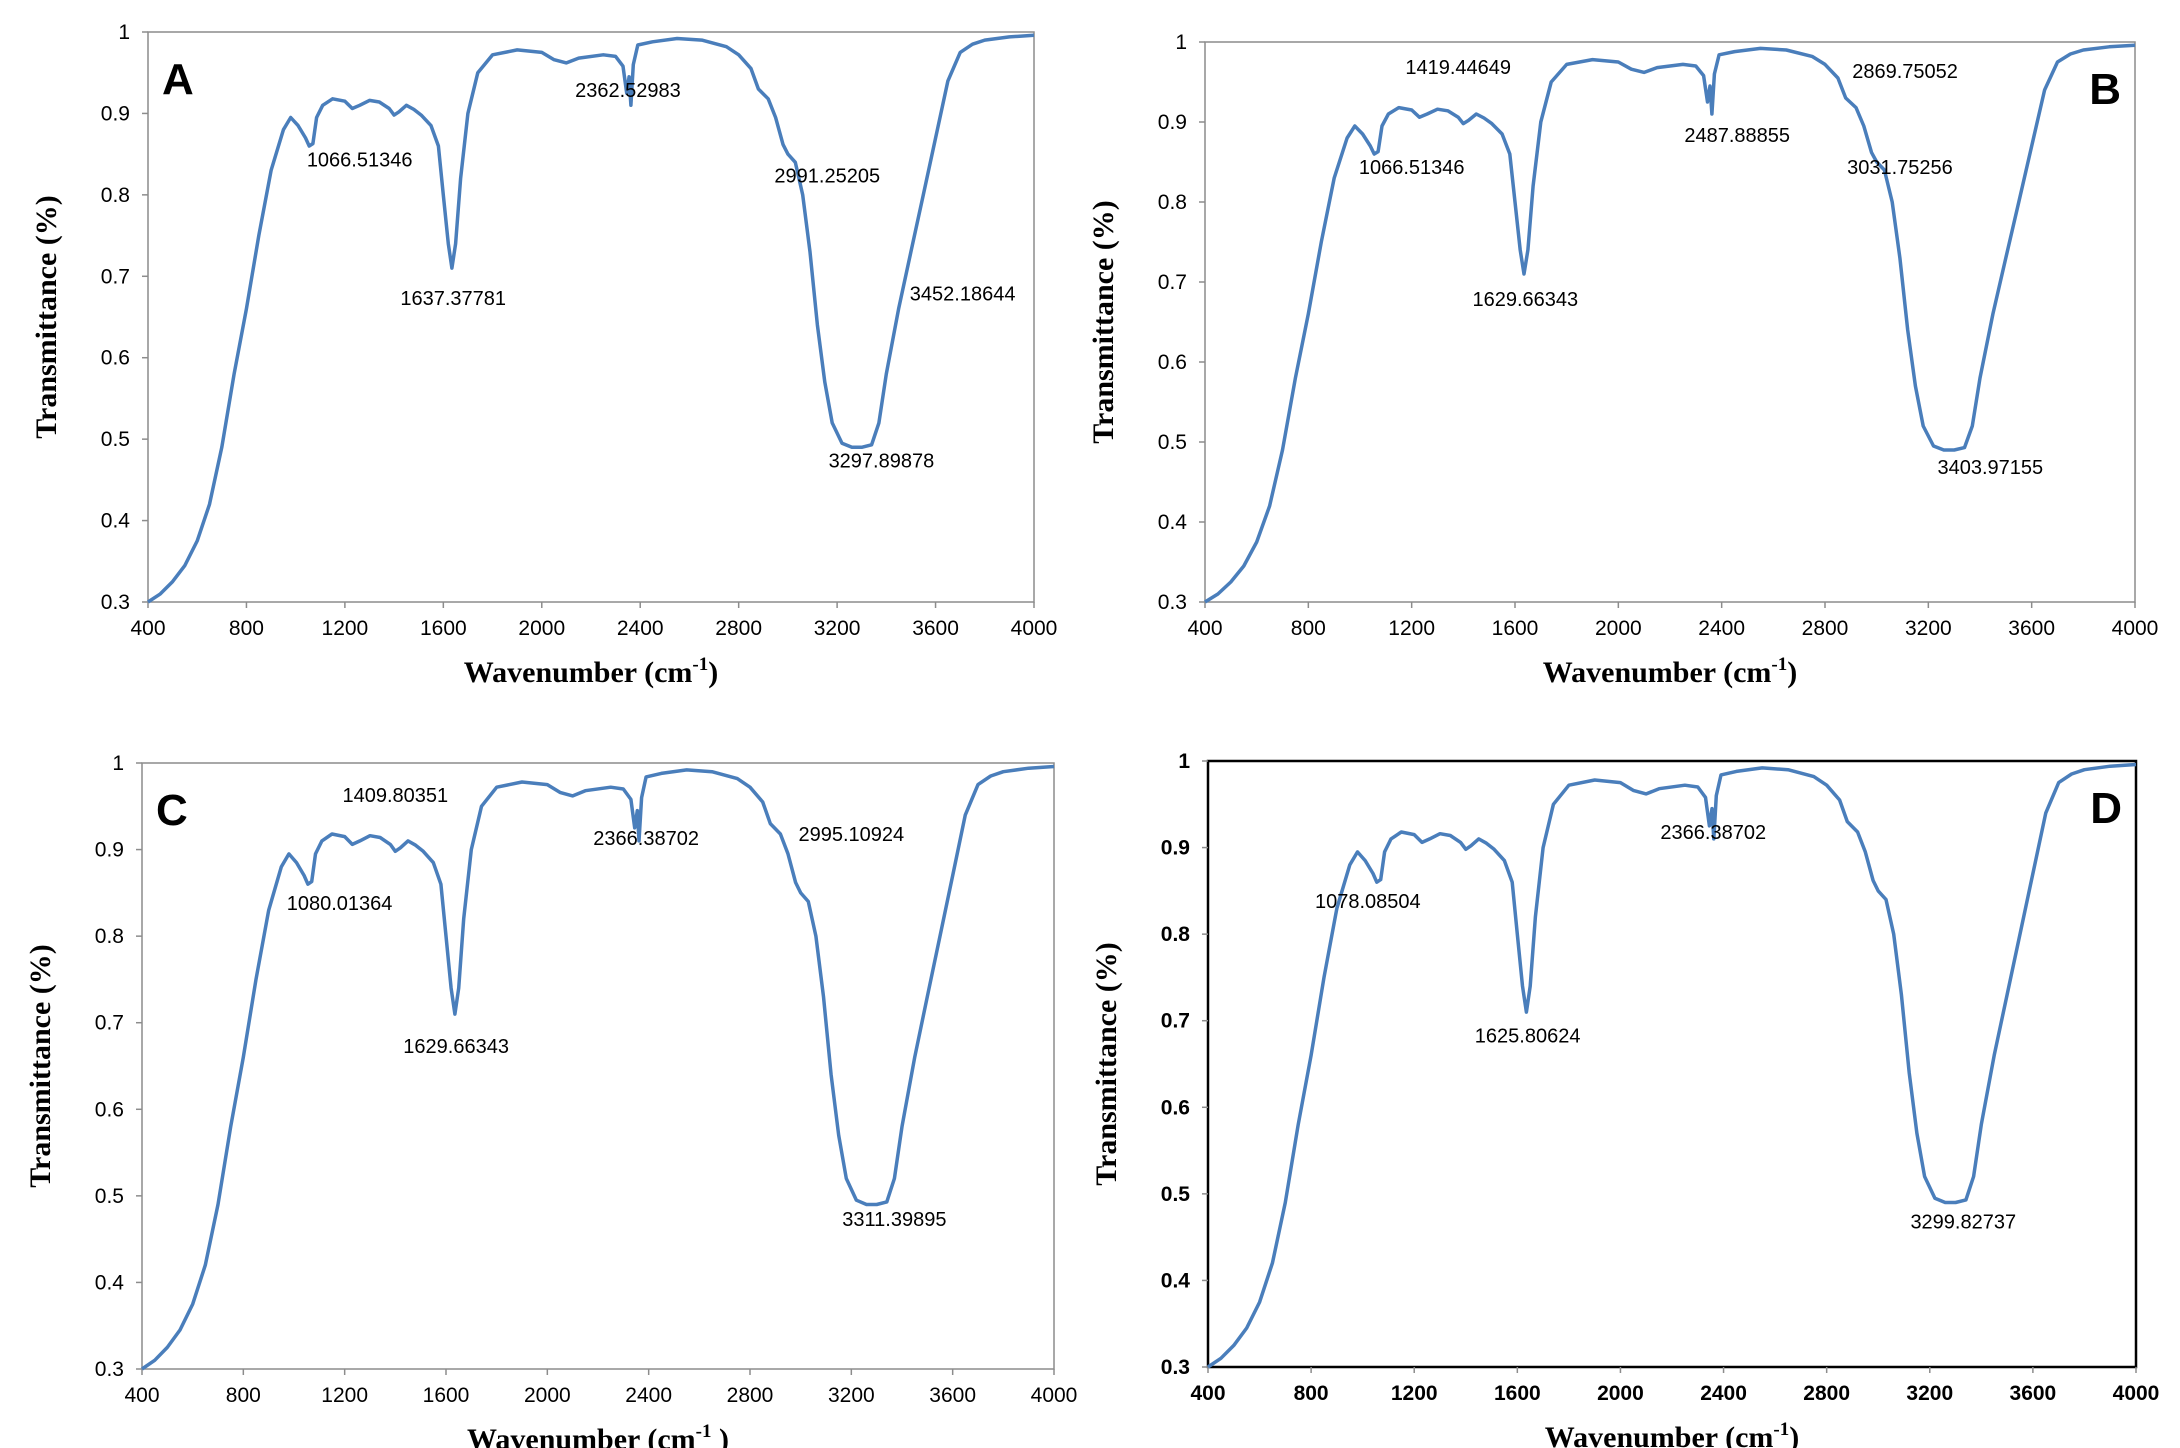 This screenshot has height=1448, width=2180. What do you see at coordinates (2106, 808) in the screenshot?
I see `panel-letter-label: D` at bounding box center [2106, 808].